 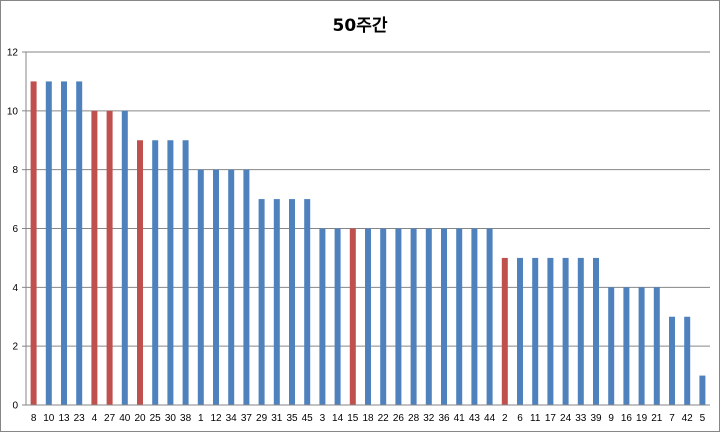 What do you see at coordinates (95, 418) in the screenshot?
I see `x-tick-label: 4` at bounding box center [95, 418].